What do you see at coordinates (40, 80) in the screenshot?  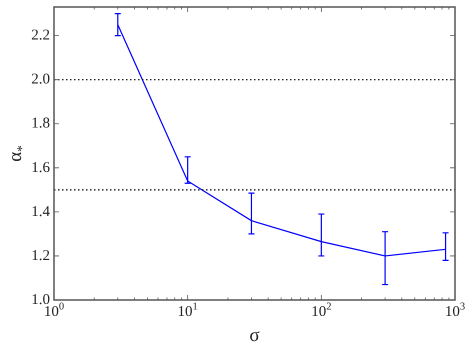 I see `y-tick-label: 2.0` at bounding box center [40, 80].